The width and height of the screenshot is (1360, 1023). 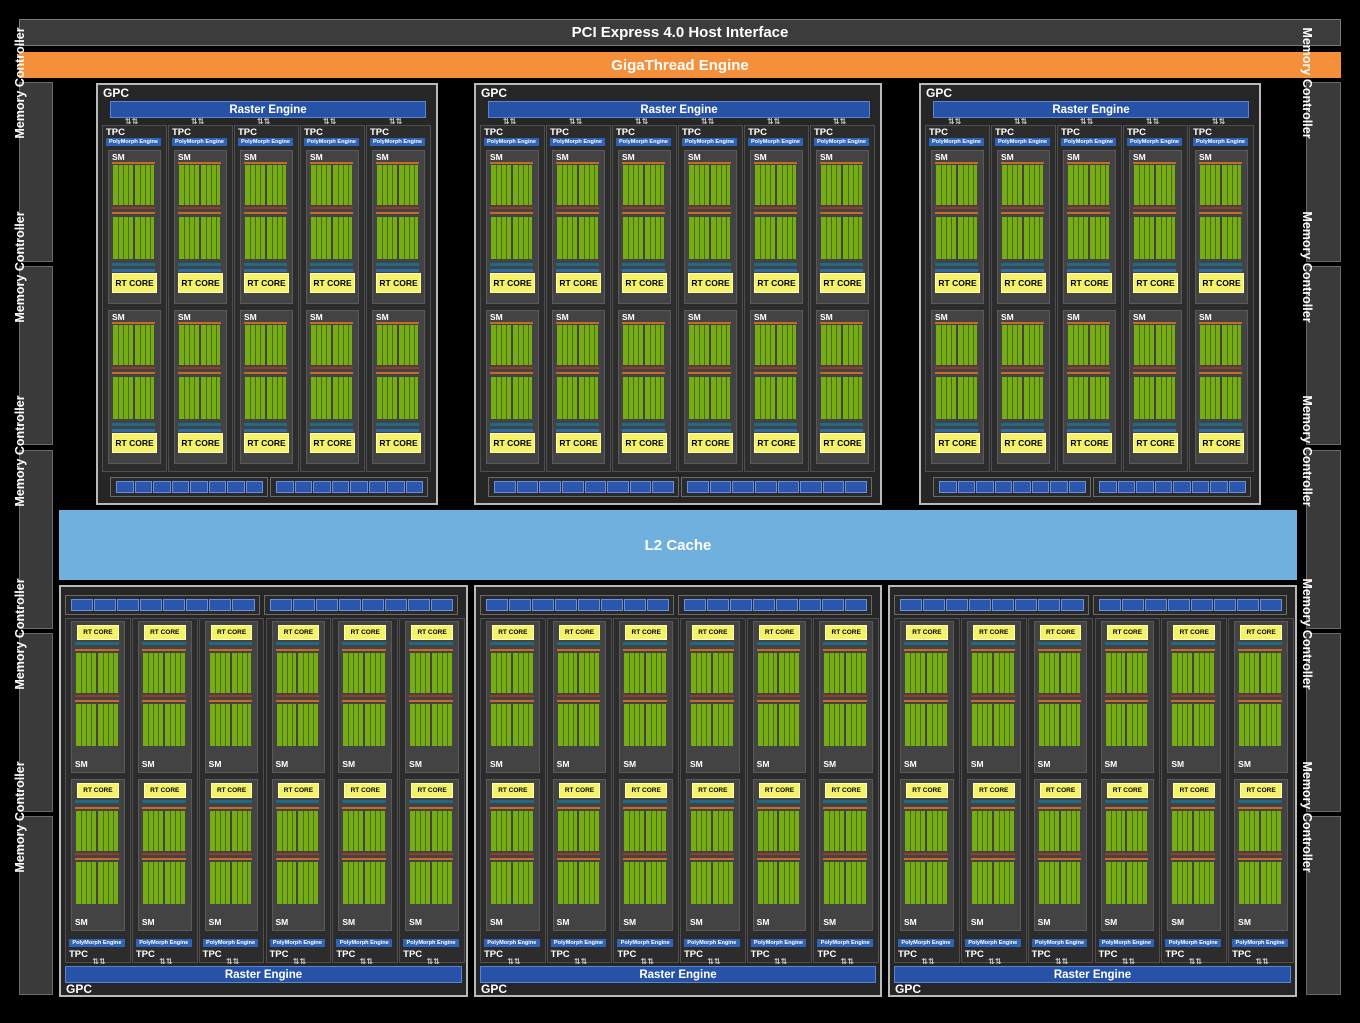 What do you see at coordinates (680, 32) in the screenshot?
I see `pcie-host-interface: PCI Express 4.0 Host Interface` at bounding box center [680, 32].